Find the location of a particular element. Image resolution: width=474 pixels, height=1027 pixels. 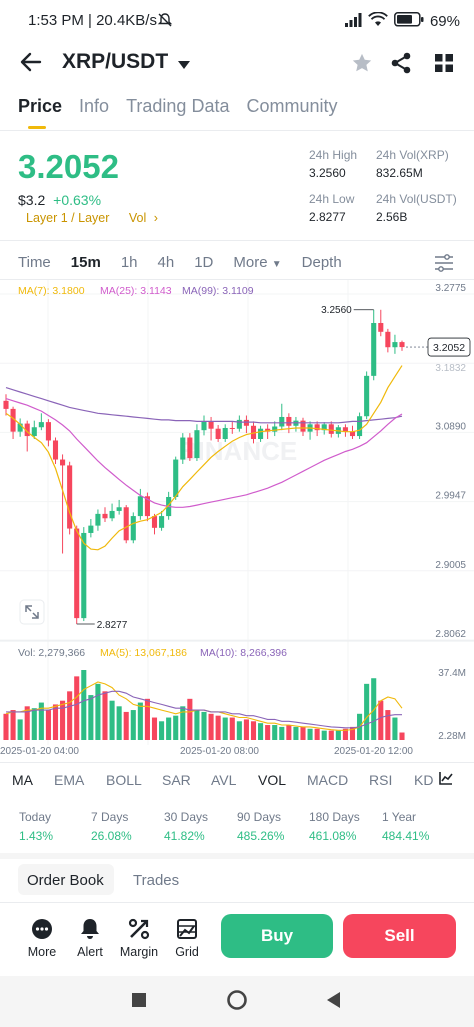

margin-icon is located at coordinates (139, 929).